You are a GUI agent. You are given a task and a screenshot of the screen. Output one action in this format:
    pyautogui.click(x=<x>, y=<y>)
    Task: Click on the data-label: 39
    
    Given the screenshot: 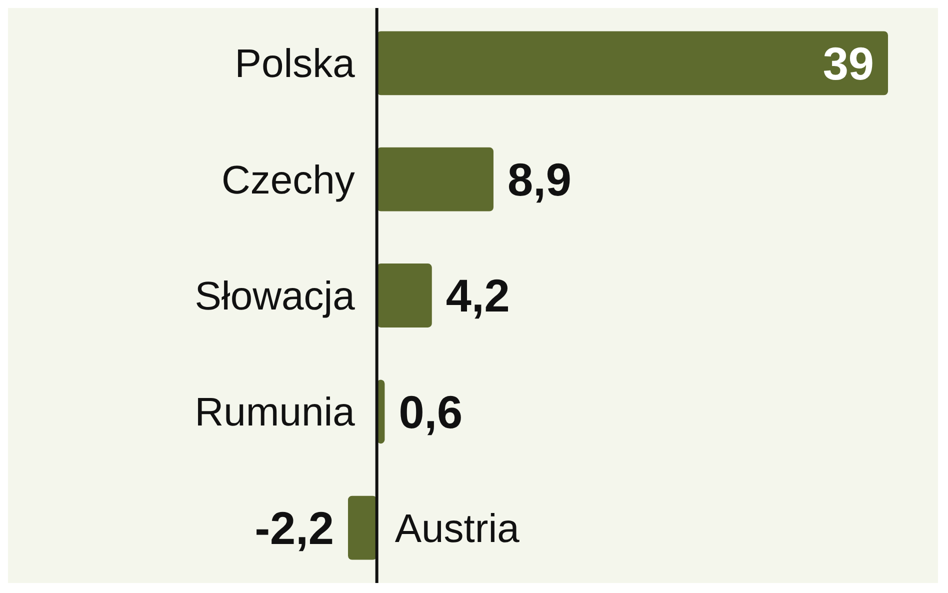 What is the action you would take?
    pyautogui.click(x=848, y=63)
    